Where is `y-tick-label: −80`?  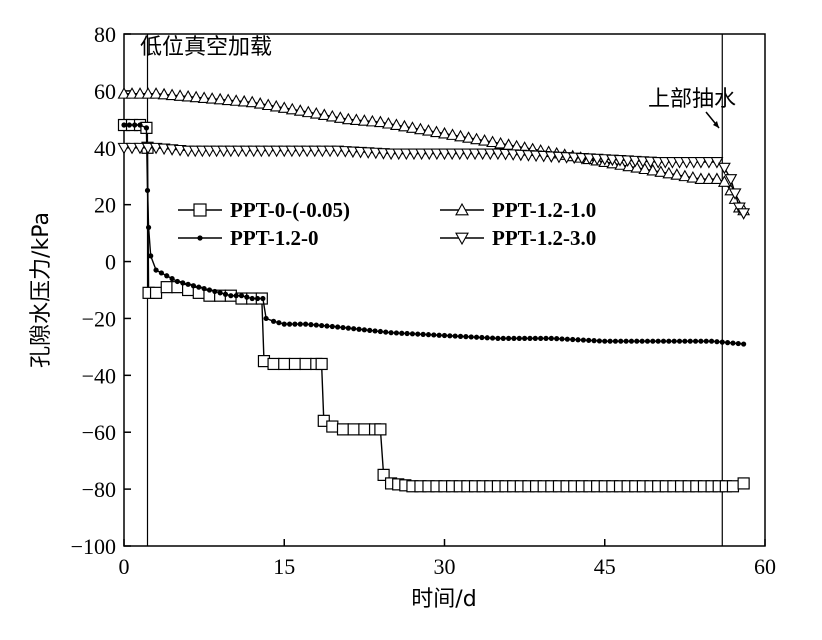 y-tick-label: −80 is located at coordinates (99, 489).